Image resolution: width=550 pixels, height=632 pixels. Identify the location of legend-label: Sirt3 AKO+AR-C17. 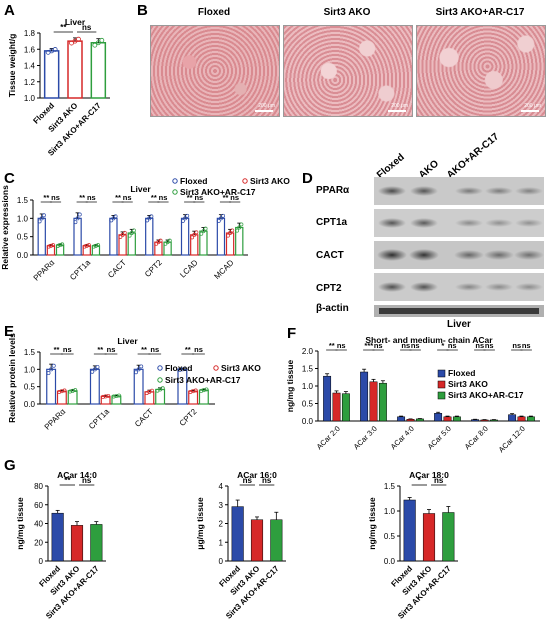
(203, 380).